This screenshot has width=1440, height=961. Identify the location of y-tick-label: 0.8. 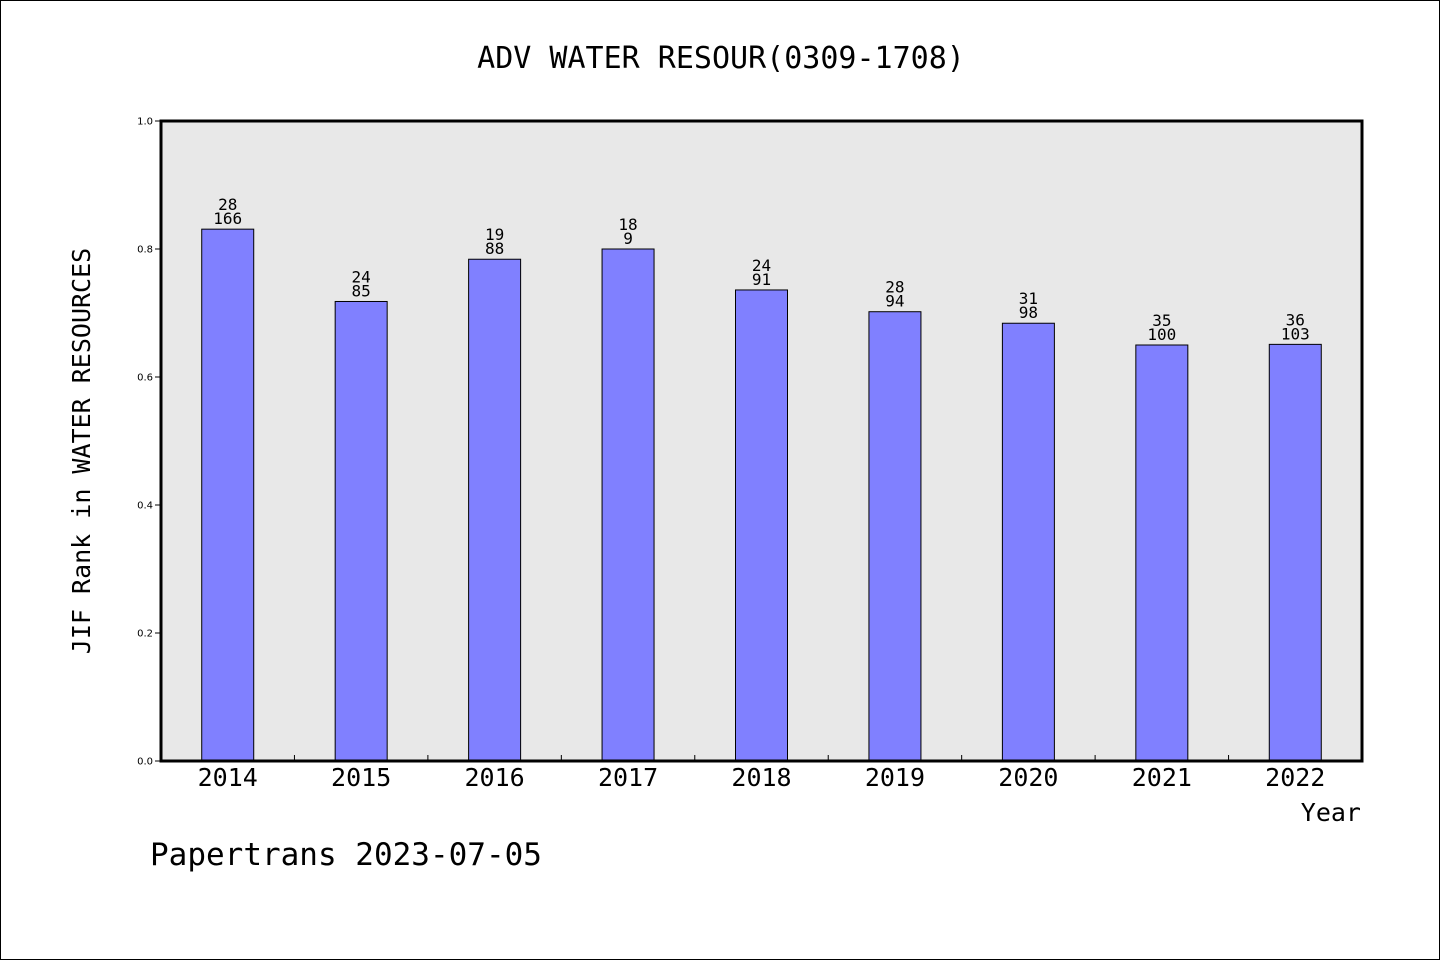
(145, 250).